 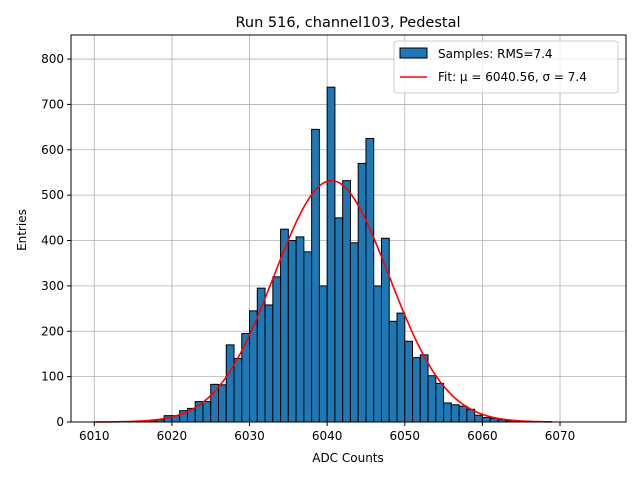 I want to click on y-axis-label: Entries, so click(x=22, y=230).